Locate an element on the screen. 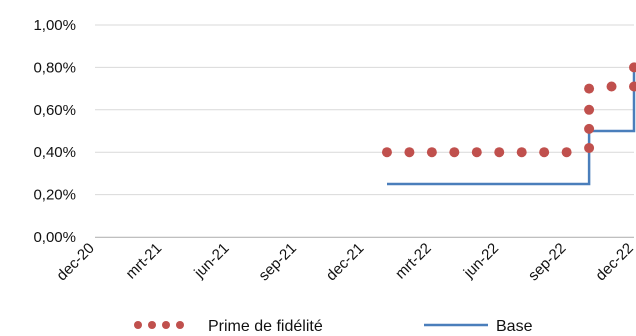  x-tick-label: dec-21 is located at coordinates (345, 262).